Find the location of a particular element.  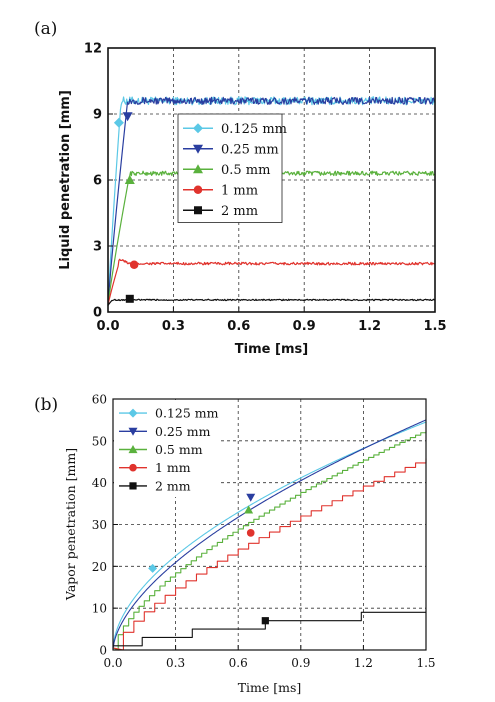

panel-a-legend: 0.125 mm 0.25 mm 0.5 mm 1 mm 2 mm is located at coordinates (232, 168).